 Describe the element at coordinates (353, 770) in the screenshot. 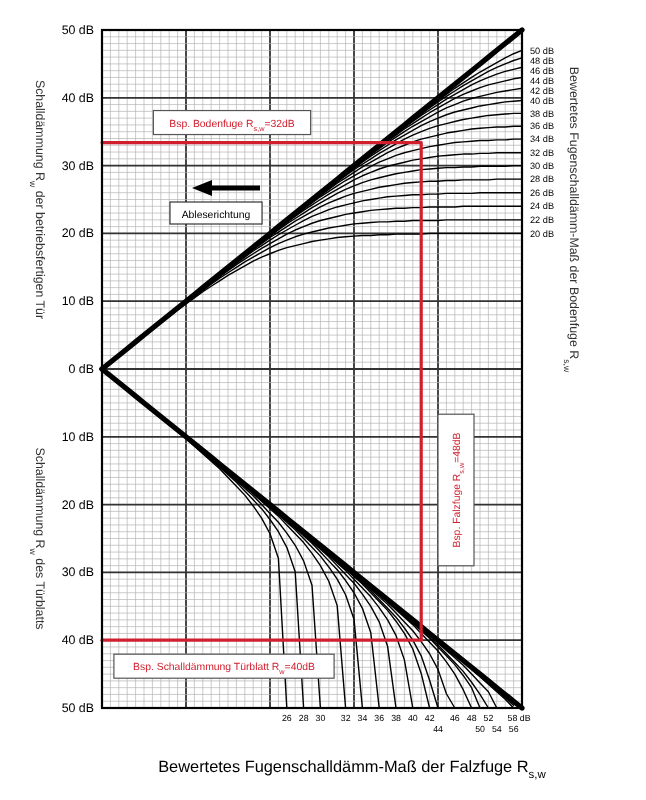

I see `x-axis-title: Bewertetes Fugenschalldämm-Maß der Falzfuge R$_{s,w}$` at that location.